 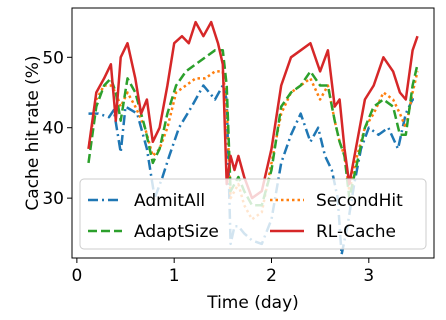 What do you see at coordinates (252, 303) in the screenshot?
I see `x-axis-label: Time (day)` at bounding box center [252, 303].